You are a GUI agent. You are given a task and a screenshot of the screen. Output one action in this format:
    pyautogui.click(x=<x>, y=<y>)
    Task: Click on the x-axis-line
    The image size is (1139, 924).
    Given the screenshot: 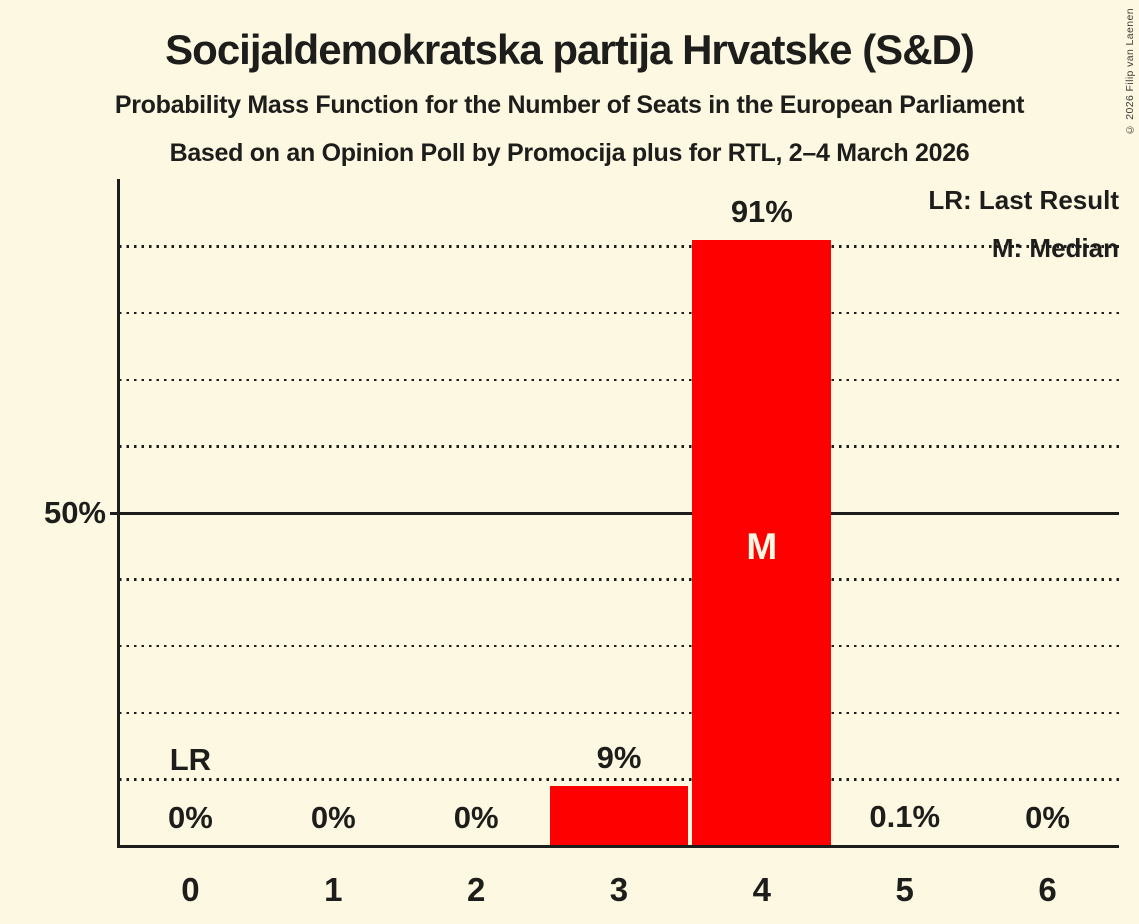 What is the action you would take?
    pyautogui.click(x=618, y=846)
    